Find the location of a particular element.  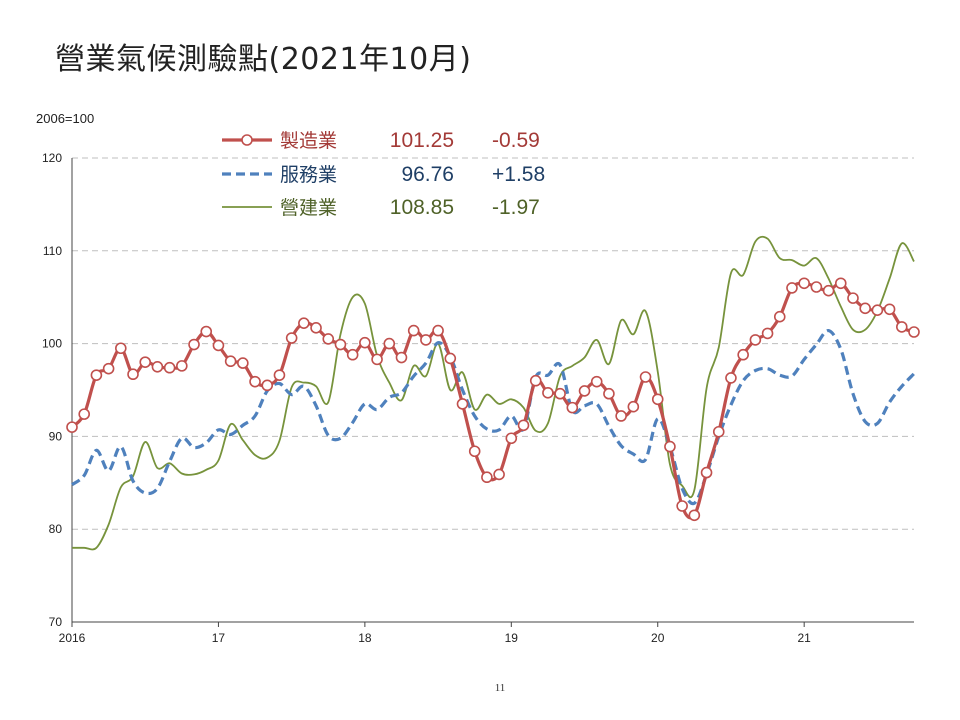

page-number: 11 is located at coordinates (500, 688).